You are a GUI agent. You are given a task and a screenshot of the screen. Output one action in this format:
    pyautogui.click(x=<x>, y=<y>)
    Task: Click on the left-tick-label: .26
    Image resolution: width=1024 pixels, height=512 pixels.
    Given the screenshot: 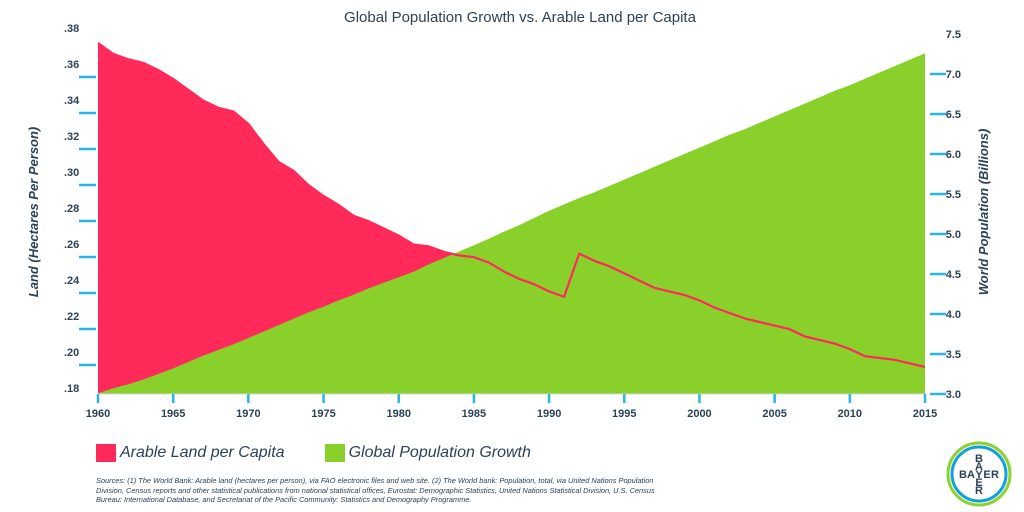 What is the action you would take?
    pyautogui.click(x=71, y=245)
    